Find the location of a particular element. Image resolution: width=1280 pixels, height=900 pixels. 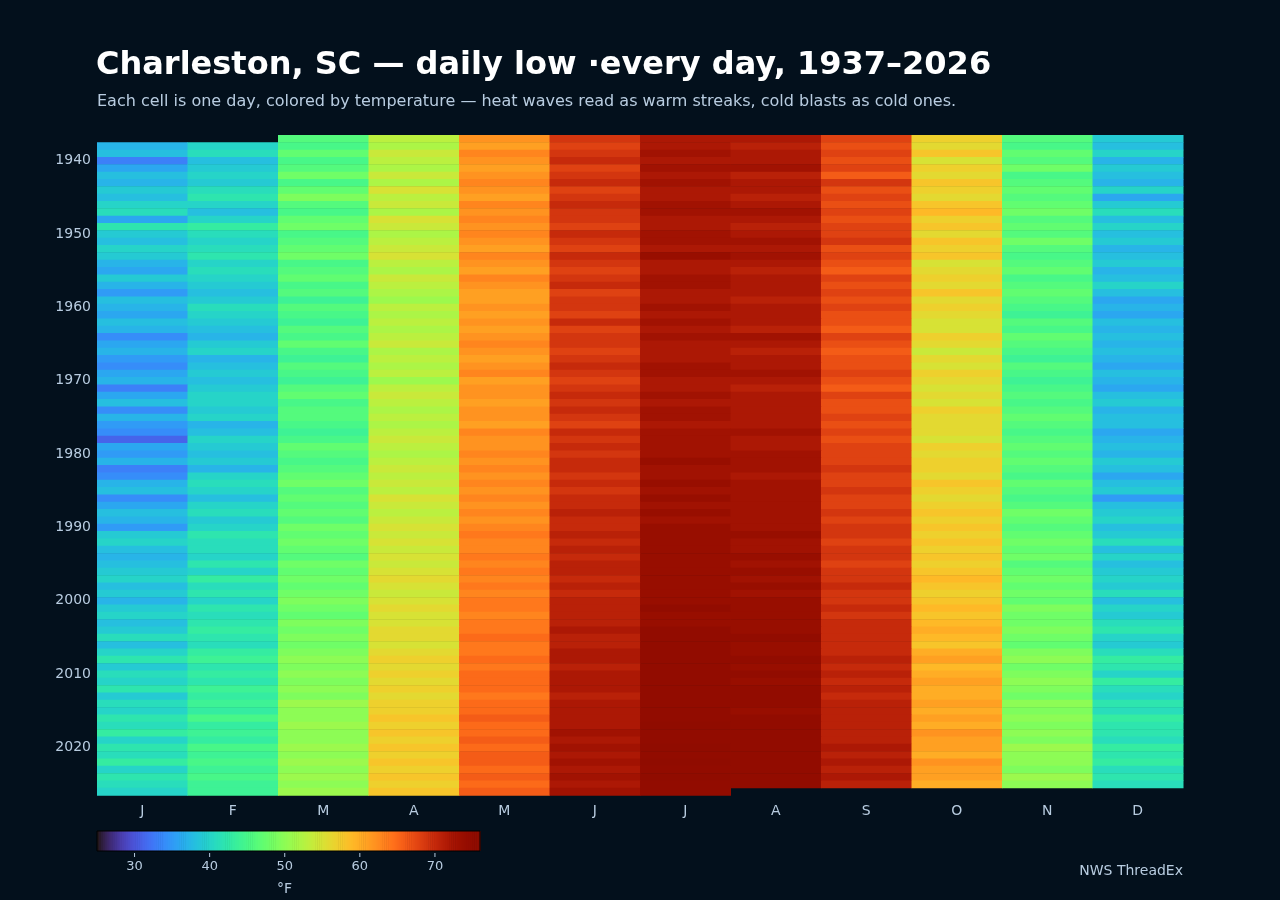

color-bar-title: °F is located at coordinates (285, 888).